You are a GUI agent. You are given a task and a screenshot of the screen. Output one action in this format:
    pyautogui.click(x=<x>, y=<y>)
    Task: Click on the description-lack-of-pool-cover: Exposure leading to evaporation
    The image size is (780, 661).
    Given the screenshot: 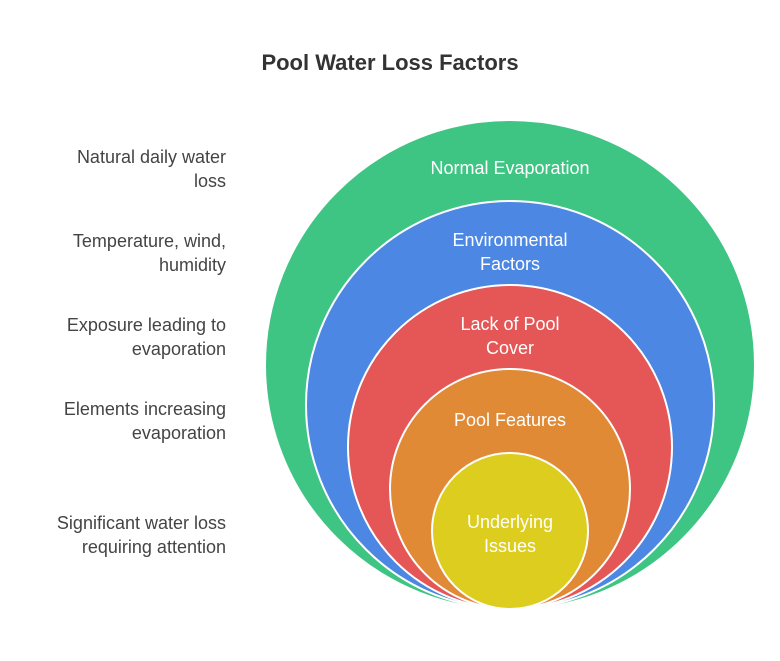 What is the action you would take?
    pyautogui.click(x=116, y=337)
    